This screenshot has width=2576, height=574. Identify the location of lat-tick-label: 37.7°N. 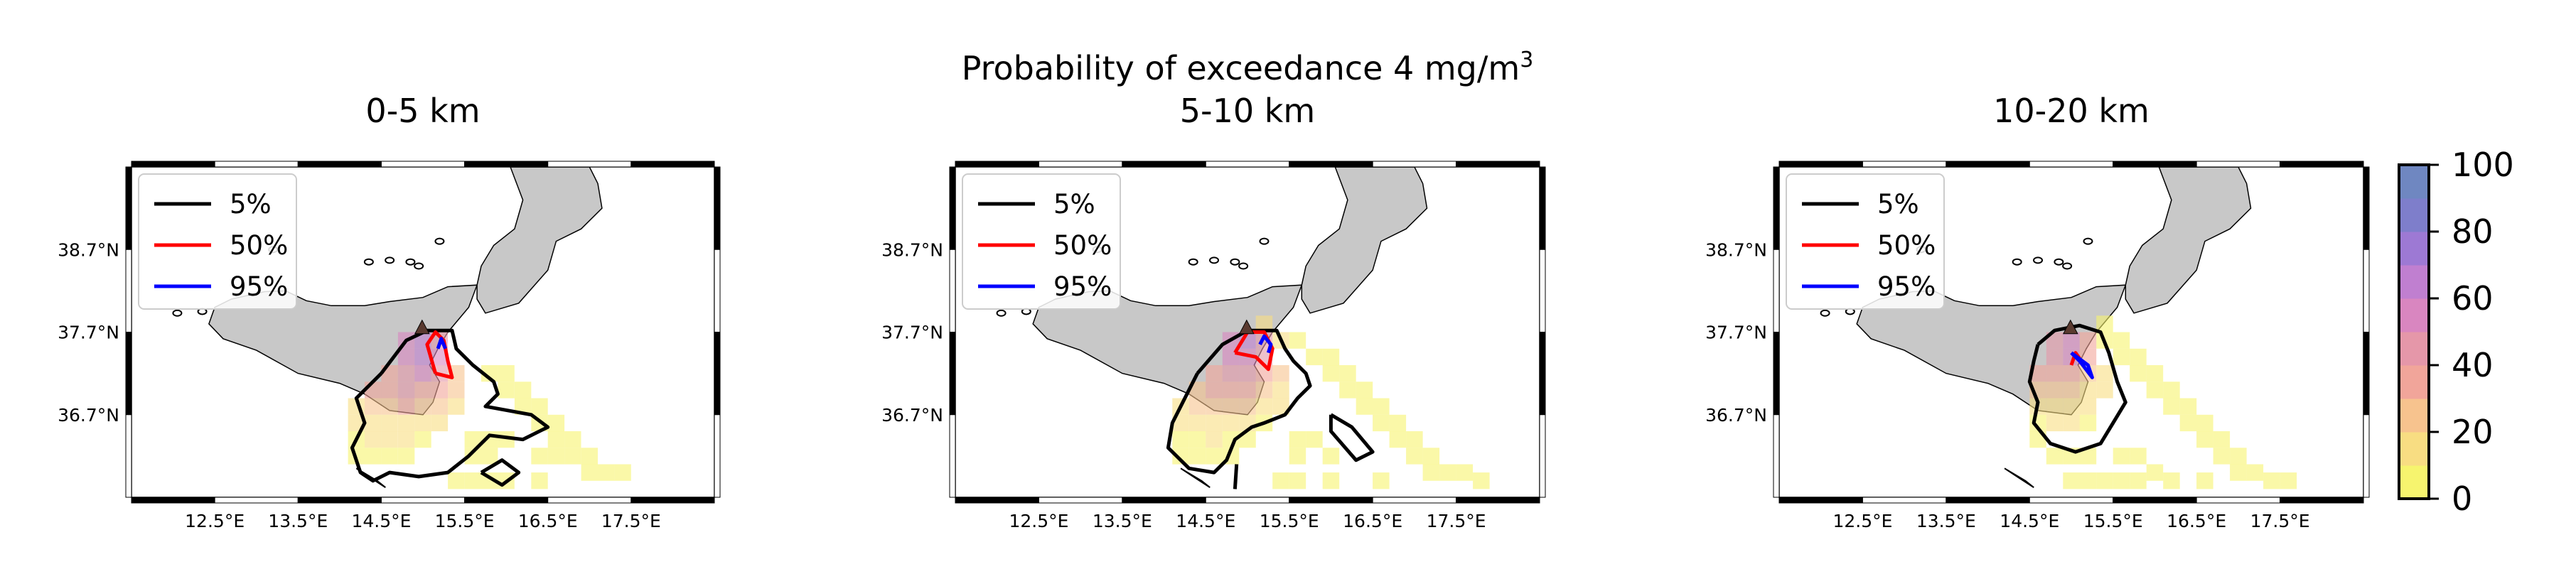
(88, 333).